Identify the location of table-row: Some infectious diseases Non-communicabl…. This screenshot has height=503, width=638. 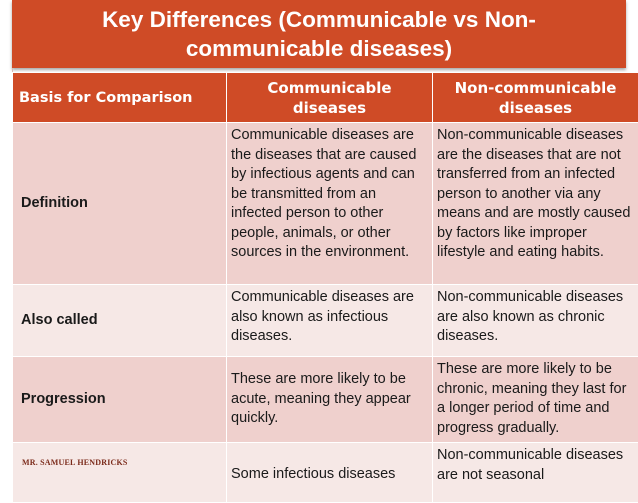
(325, 473).